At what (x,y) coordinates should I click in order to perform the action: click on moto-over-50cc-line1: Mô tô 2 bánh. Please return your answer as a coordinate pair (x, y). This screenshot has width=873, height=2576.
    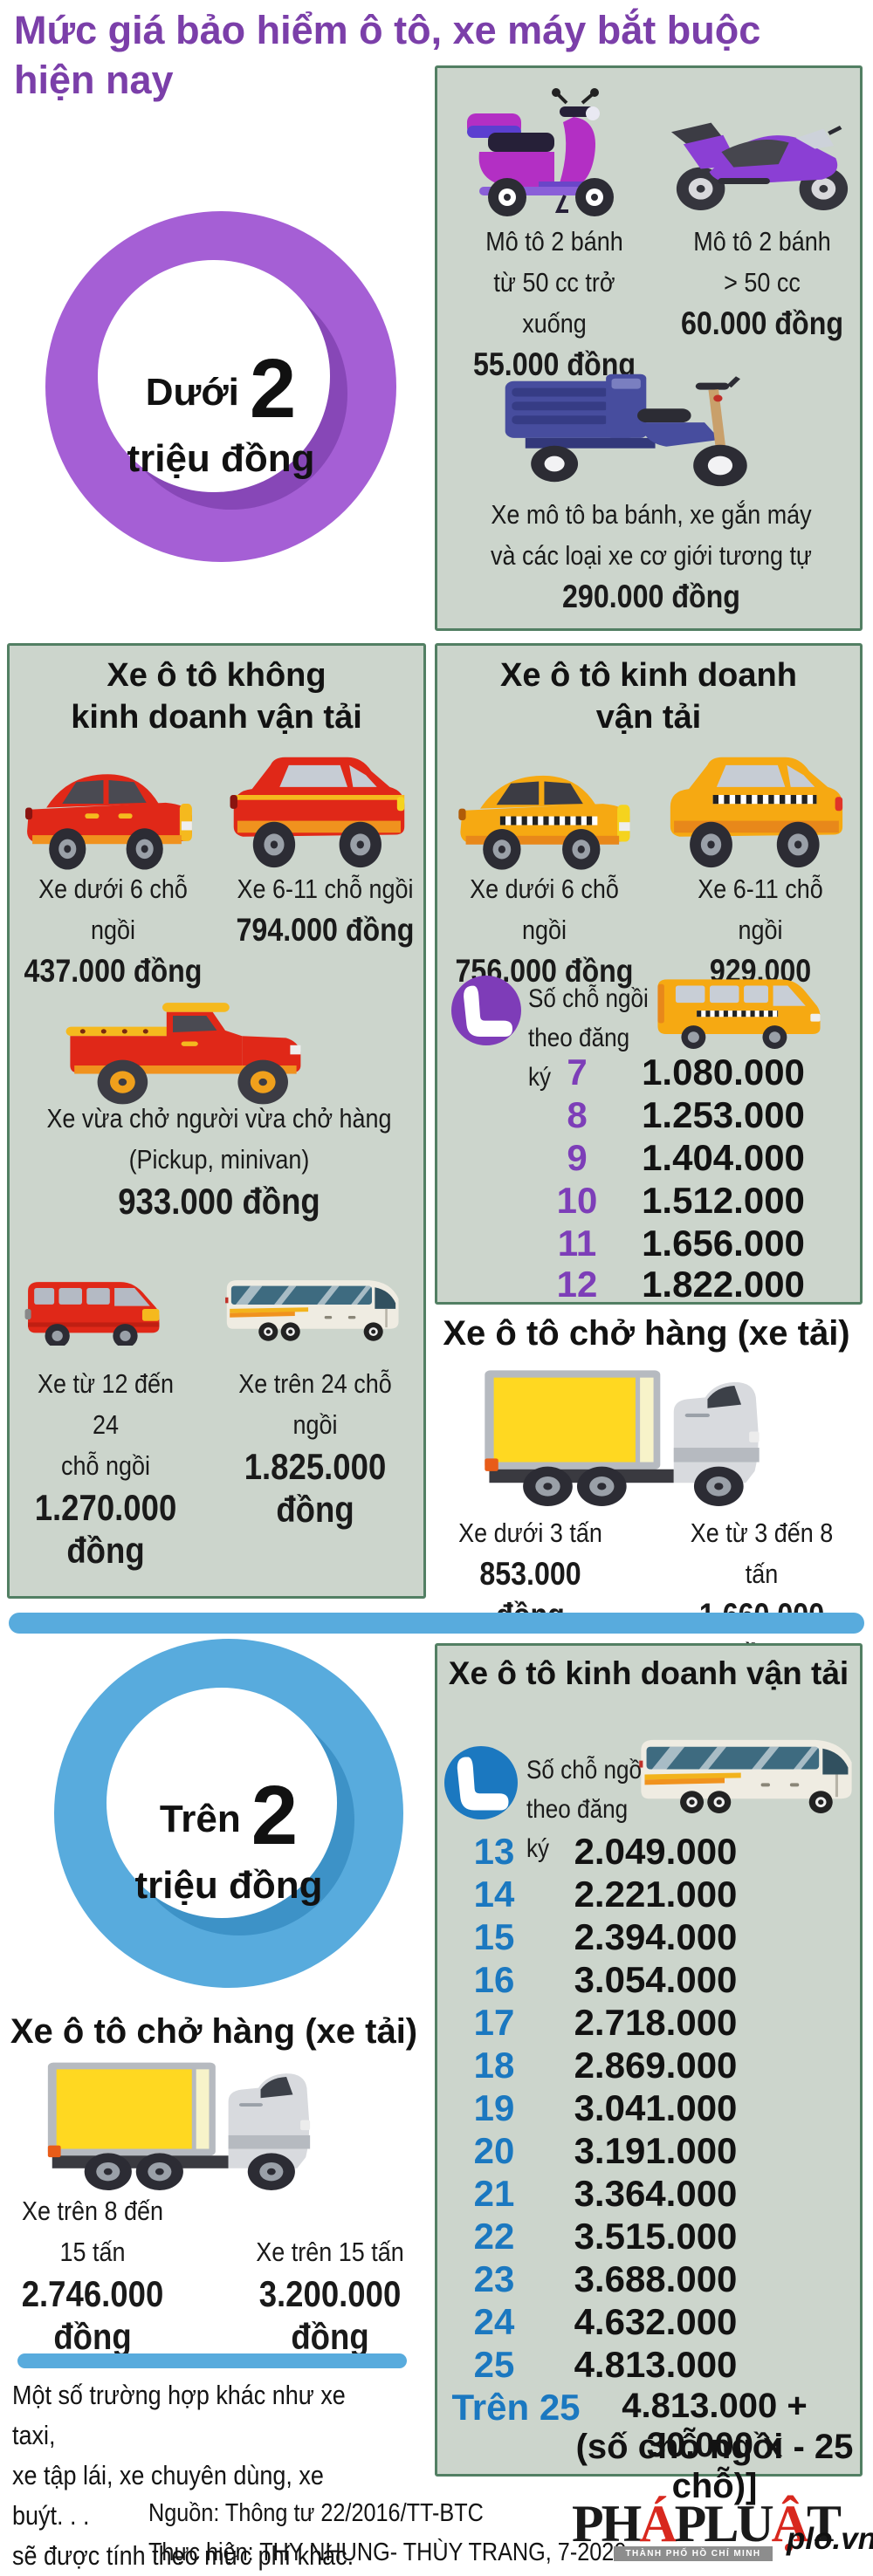
    Looking at the image, I should click on (762, 241).